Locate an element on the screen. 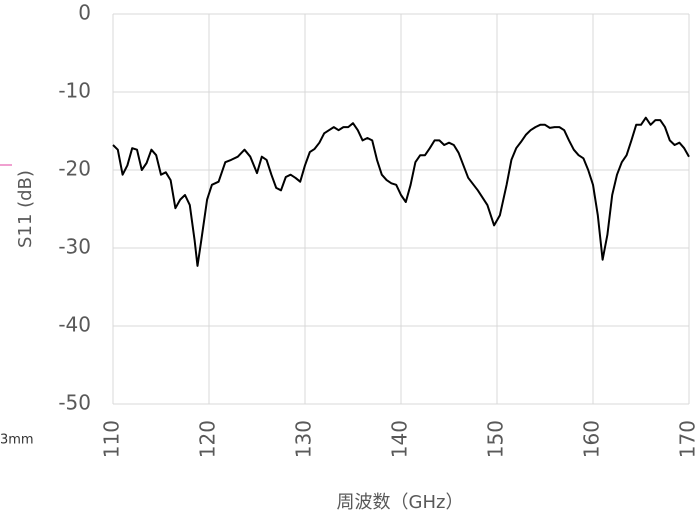  x-axis-label: 周波数（GHz） is located at coordinates (400, 502).